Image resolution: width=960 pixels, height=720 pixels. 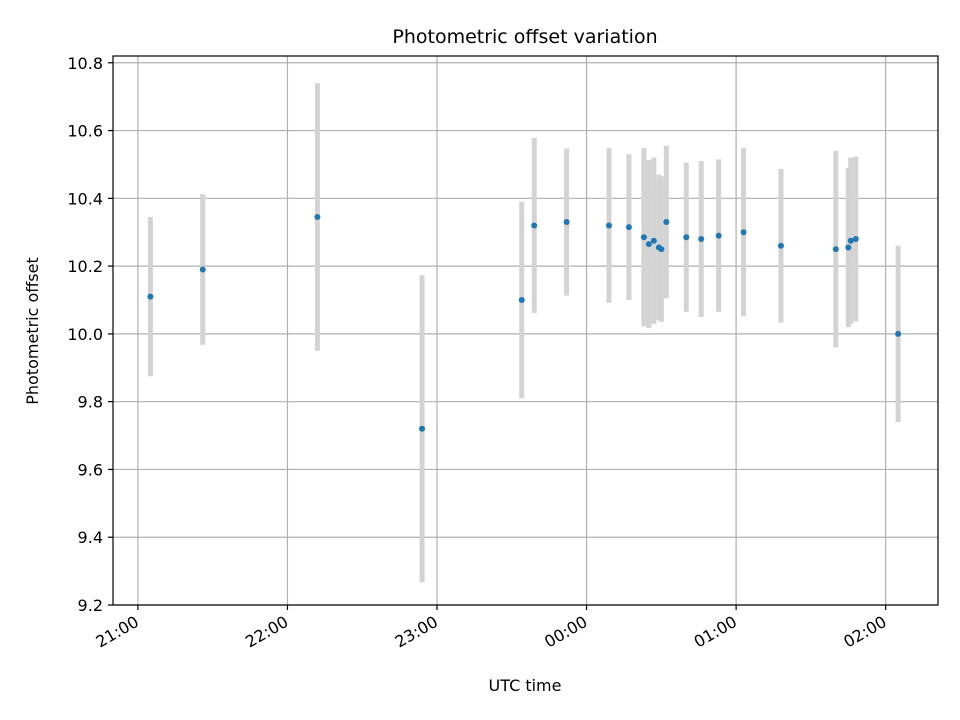 What do you see at coordinates (266, 632) in the screenshot?
I see `x-tick-label: 22:00` at bounding box center [266, 632].